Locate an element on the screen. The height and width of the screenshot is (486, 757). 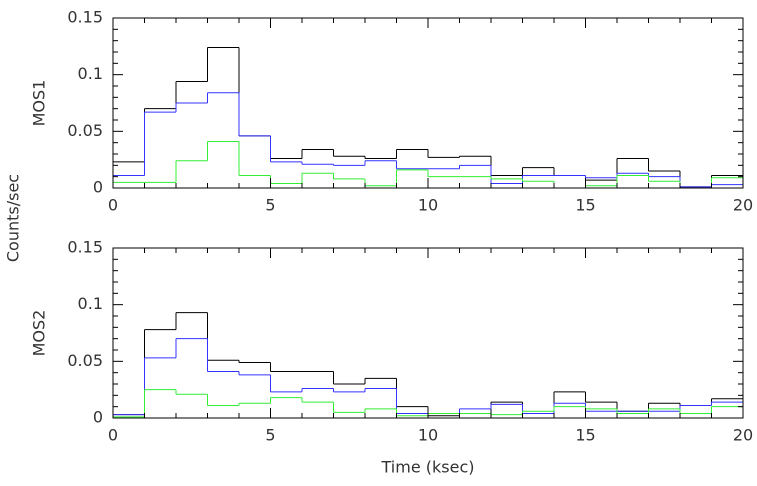
panel-label: MOS2 is located at coordinates (39, 333).